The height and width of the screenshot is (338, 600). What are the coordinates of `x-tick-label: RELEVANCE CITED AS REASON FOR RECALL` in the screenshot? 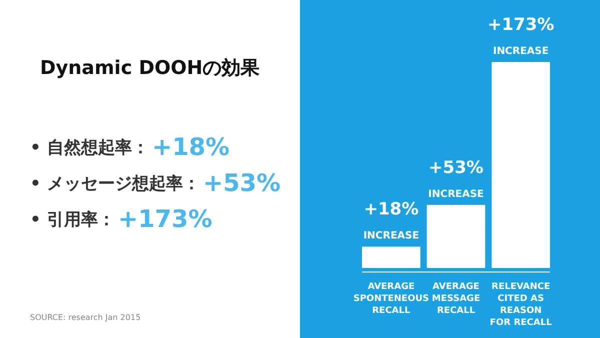 It's located at (521, 305).